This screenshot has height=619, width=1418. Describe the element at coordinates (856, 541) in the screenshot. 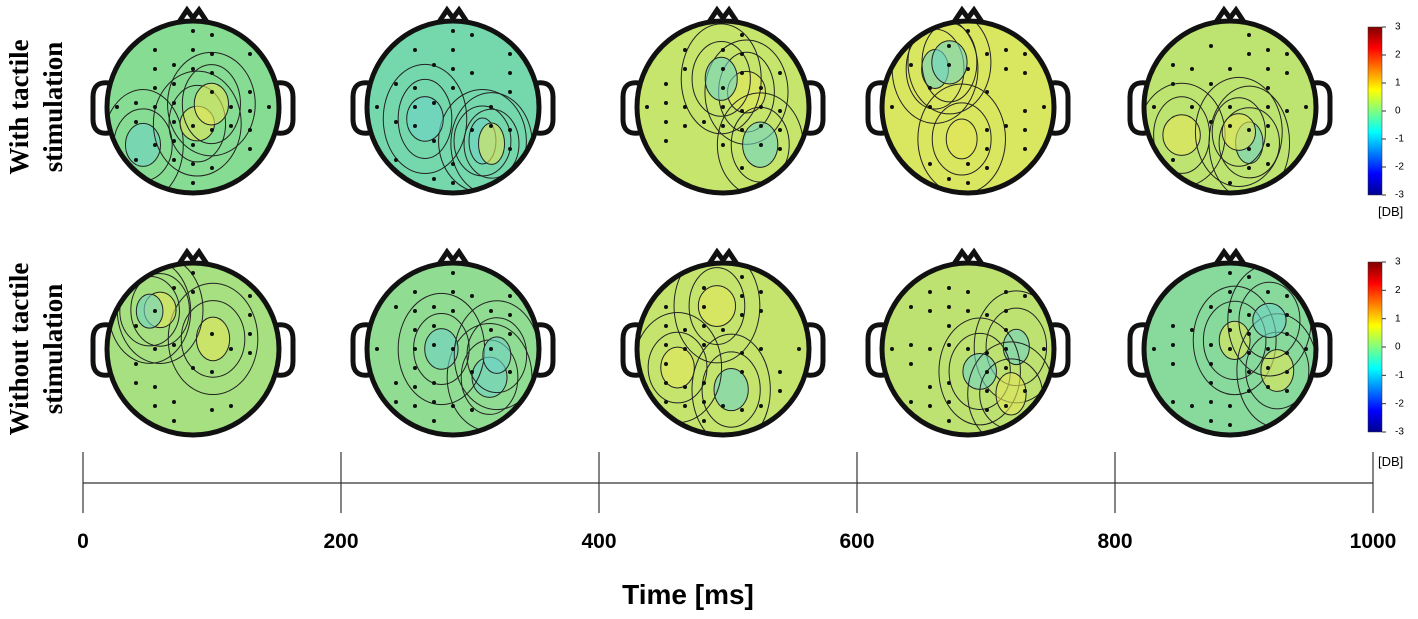

I see `time-tick-label: 600` at that location.